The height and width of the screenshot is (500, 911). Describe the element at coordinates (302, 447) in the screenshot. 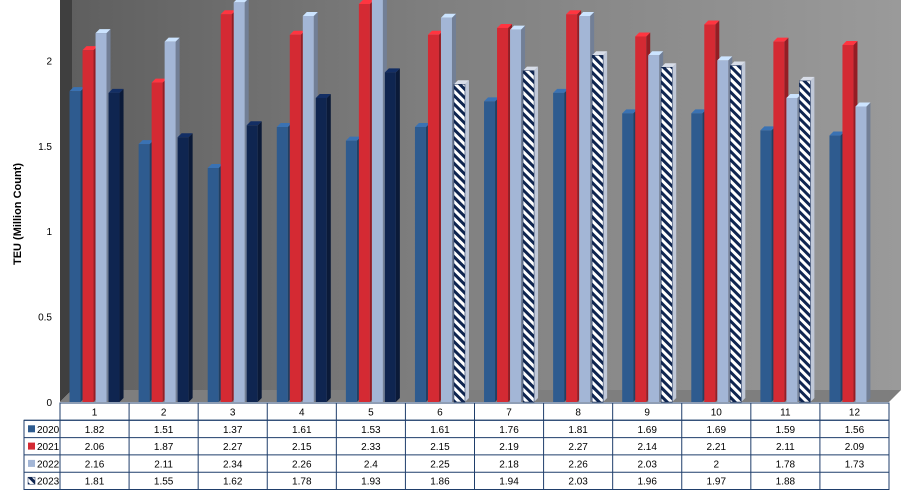

I see `table-cell: 2.15` at that location.